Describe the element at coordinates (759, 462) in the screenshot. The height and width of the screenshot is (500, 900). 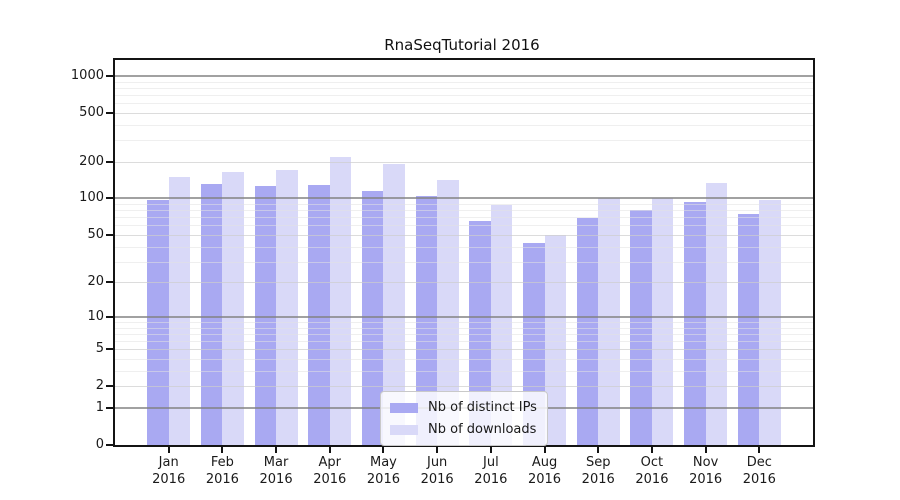
I see `x-tick-month: Dec` at that location.